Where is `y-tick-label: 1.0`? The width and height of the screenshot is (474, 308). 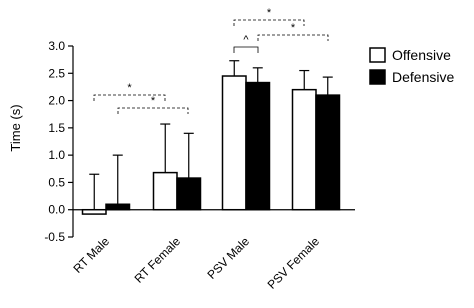
y-tick-label: 1.0 is located at coordinates (56, 155).